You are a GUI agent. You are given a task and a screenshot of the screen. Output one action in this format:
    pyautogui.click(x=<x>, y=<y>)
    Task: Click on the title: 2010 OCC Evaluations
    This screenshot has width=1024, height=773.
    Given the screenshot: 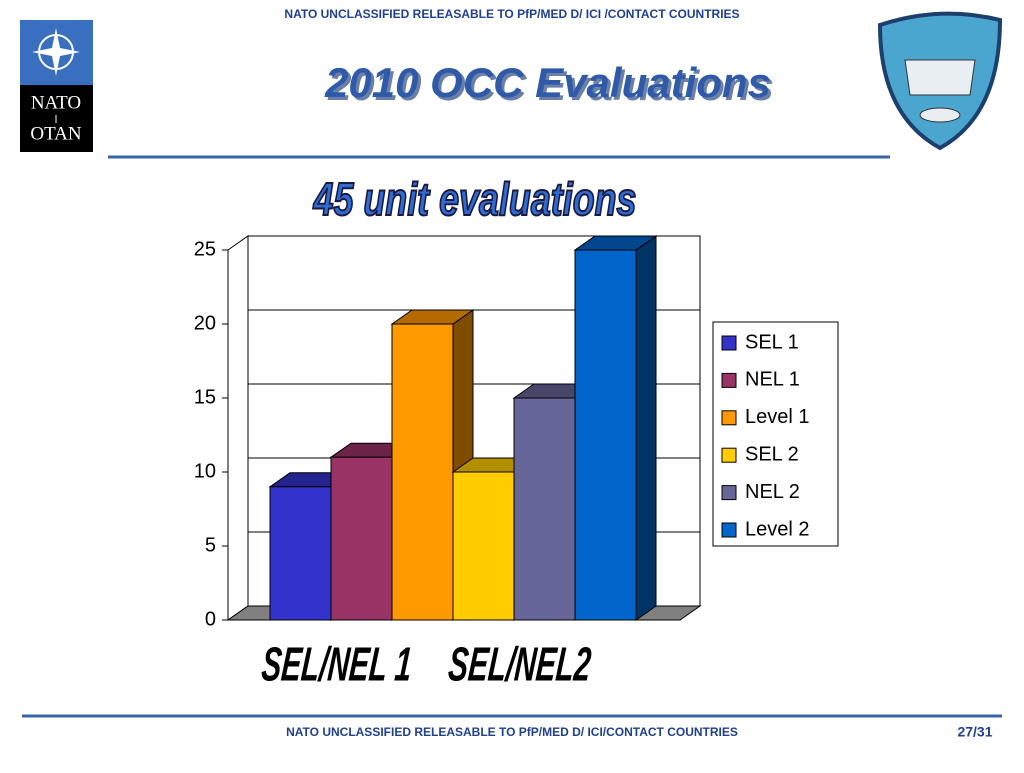 What is the action you would take?
    pyautogui.click(x=547, y=82)
    